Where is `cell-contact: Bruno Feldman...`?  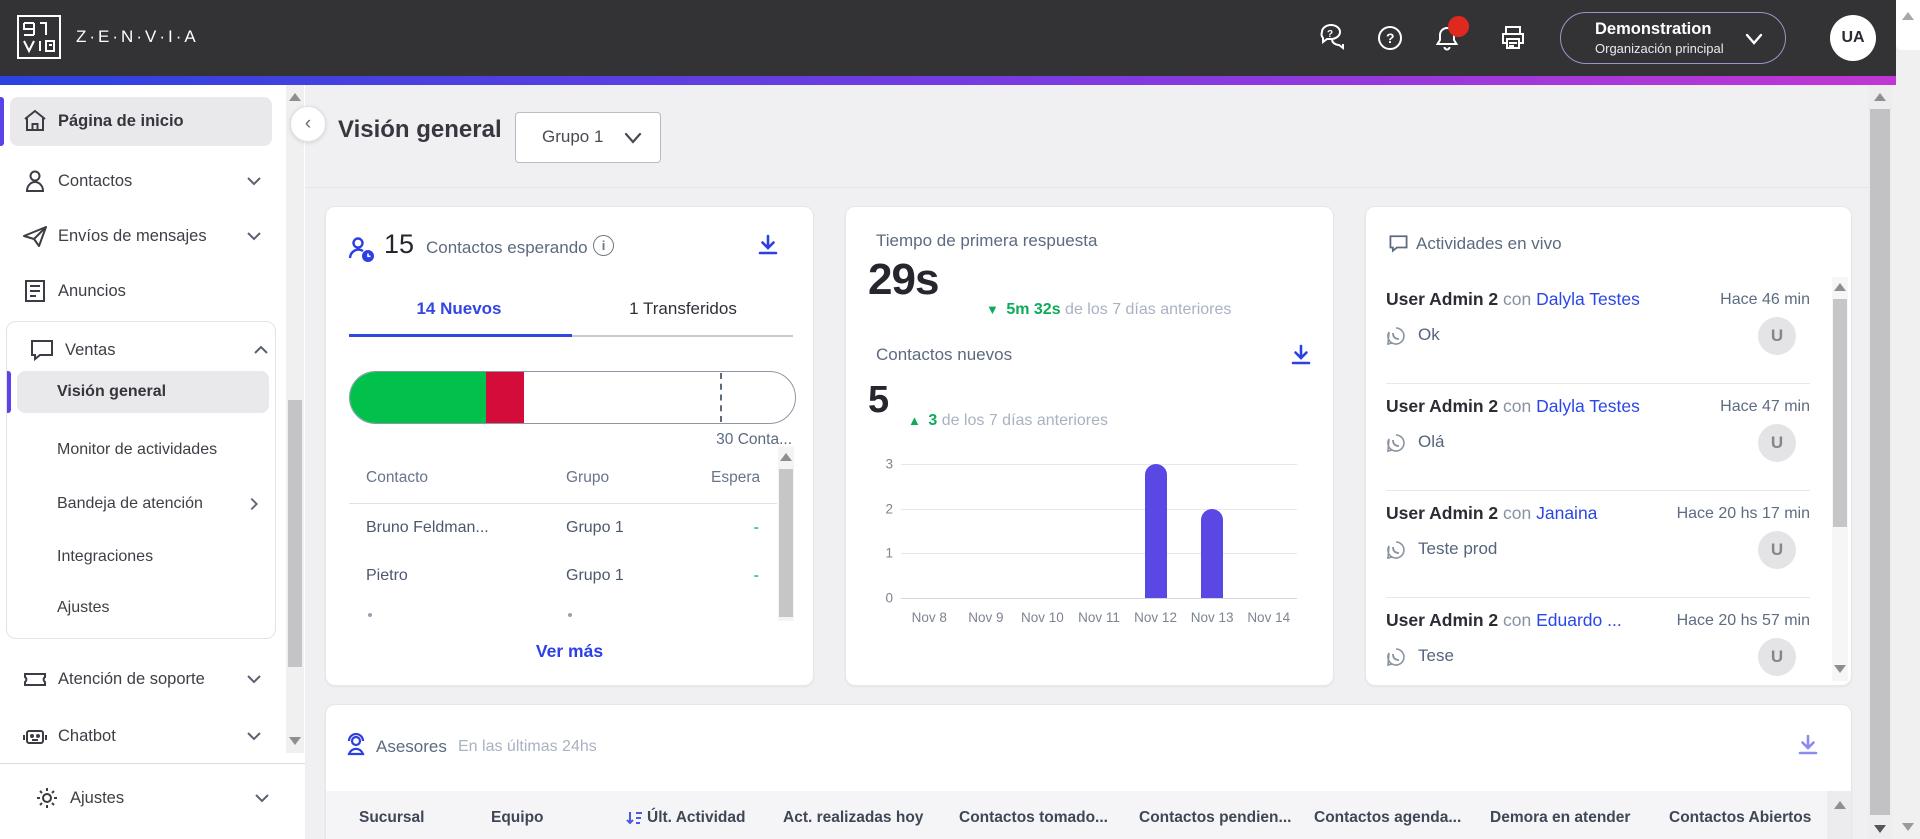 cell-contact: Bruno Feldman... is located at coordinates (427, 527).